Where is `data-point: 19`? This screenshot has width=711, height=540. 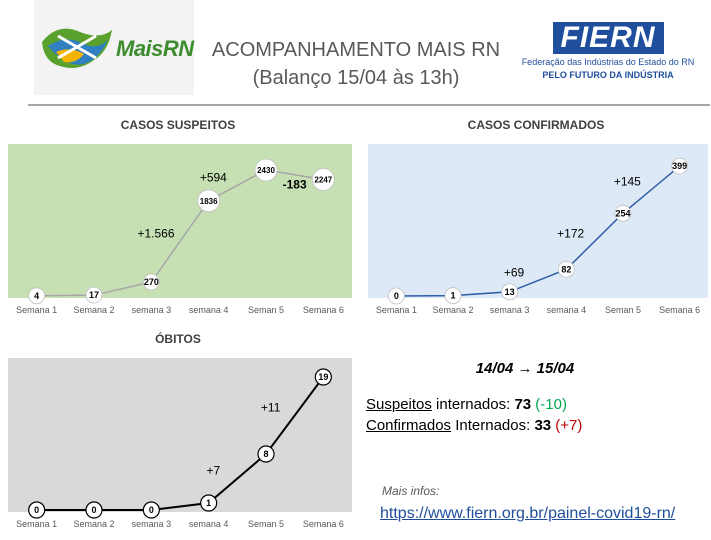
data-point: 19 is located at coordinates (323, 377).